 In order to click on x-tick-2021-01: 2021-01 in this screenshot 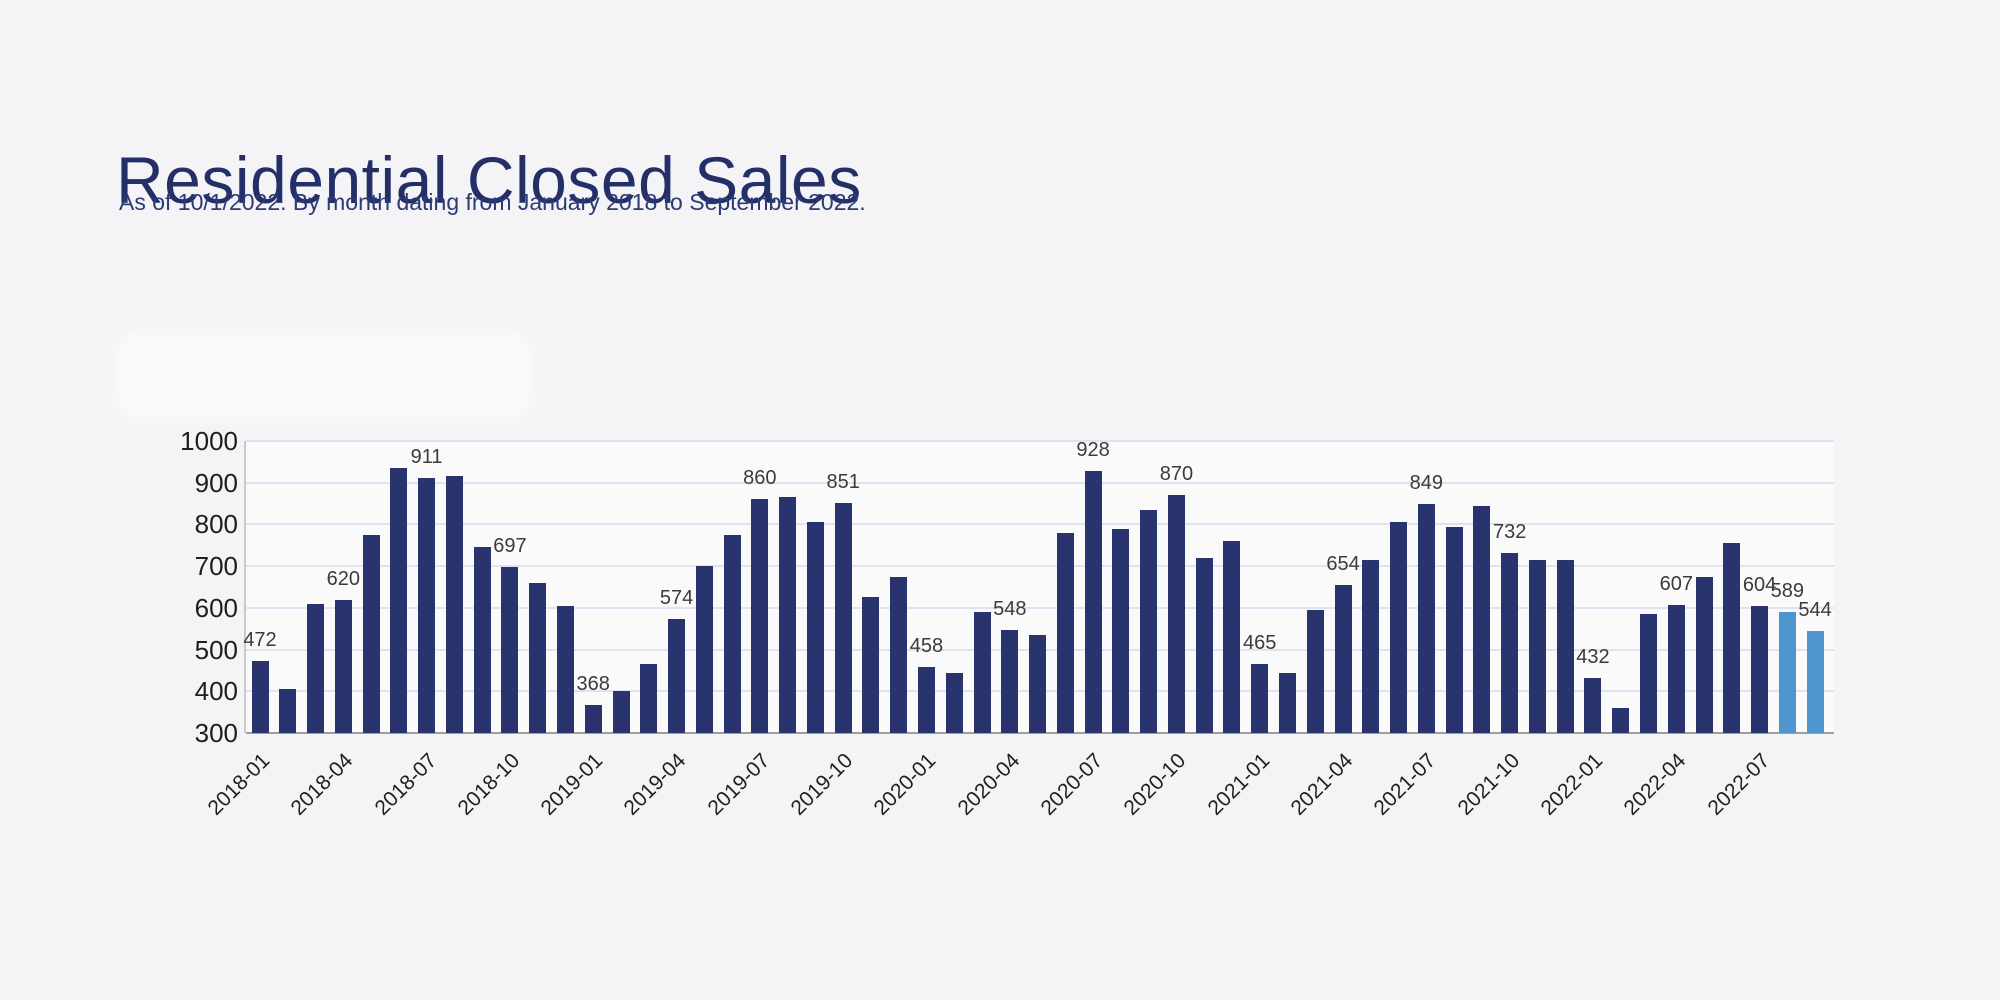, I will do `click(1238, 784)`.